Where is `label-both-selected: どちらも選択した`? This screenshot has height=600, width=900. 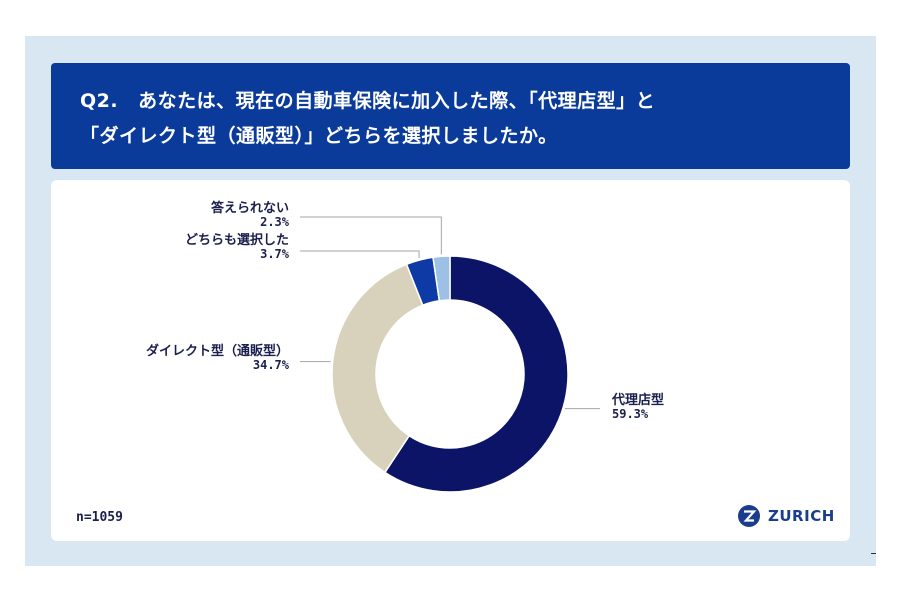 label-both-selected: どちらも選択した is located at coordinates (237, 240).